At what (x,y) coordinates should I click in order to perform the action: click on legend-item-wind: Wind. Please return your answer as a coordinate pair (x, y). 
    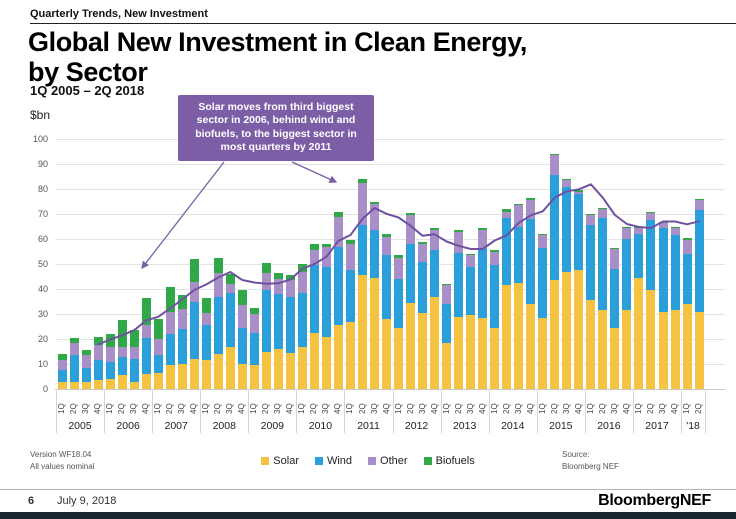
    Looking at the image, I should click on (333, 461).